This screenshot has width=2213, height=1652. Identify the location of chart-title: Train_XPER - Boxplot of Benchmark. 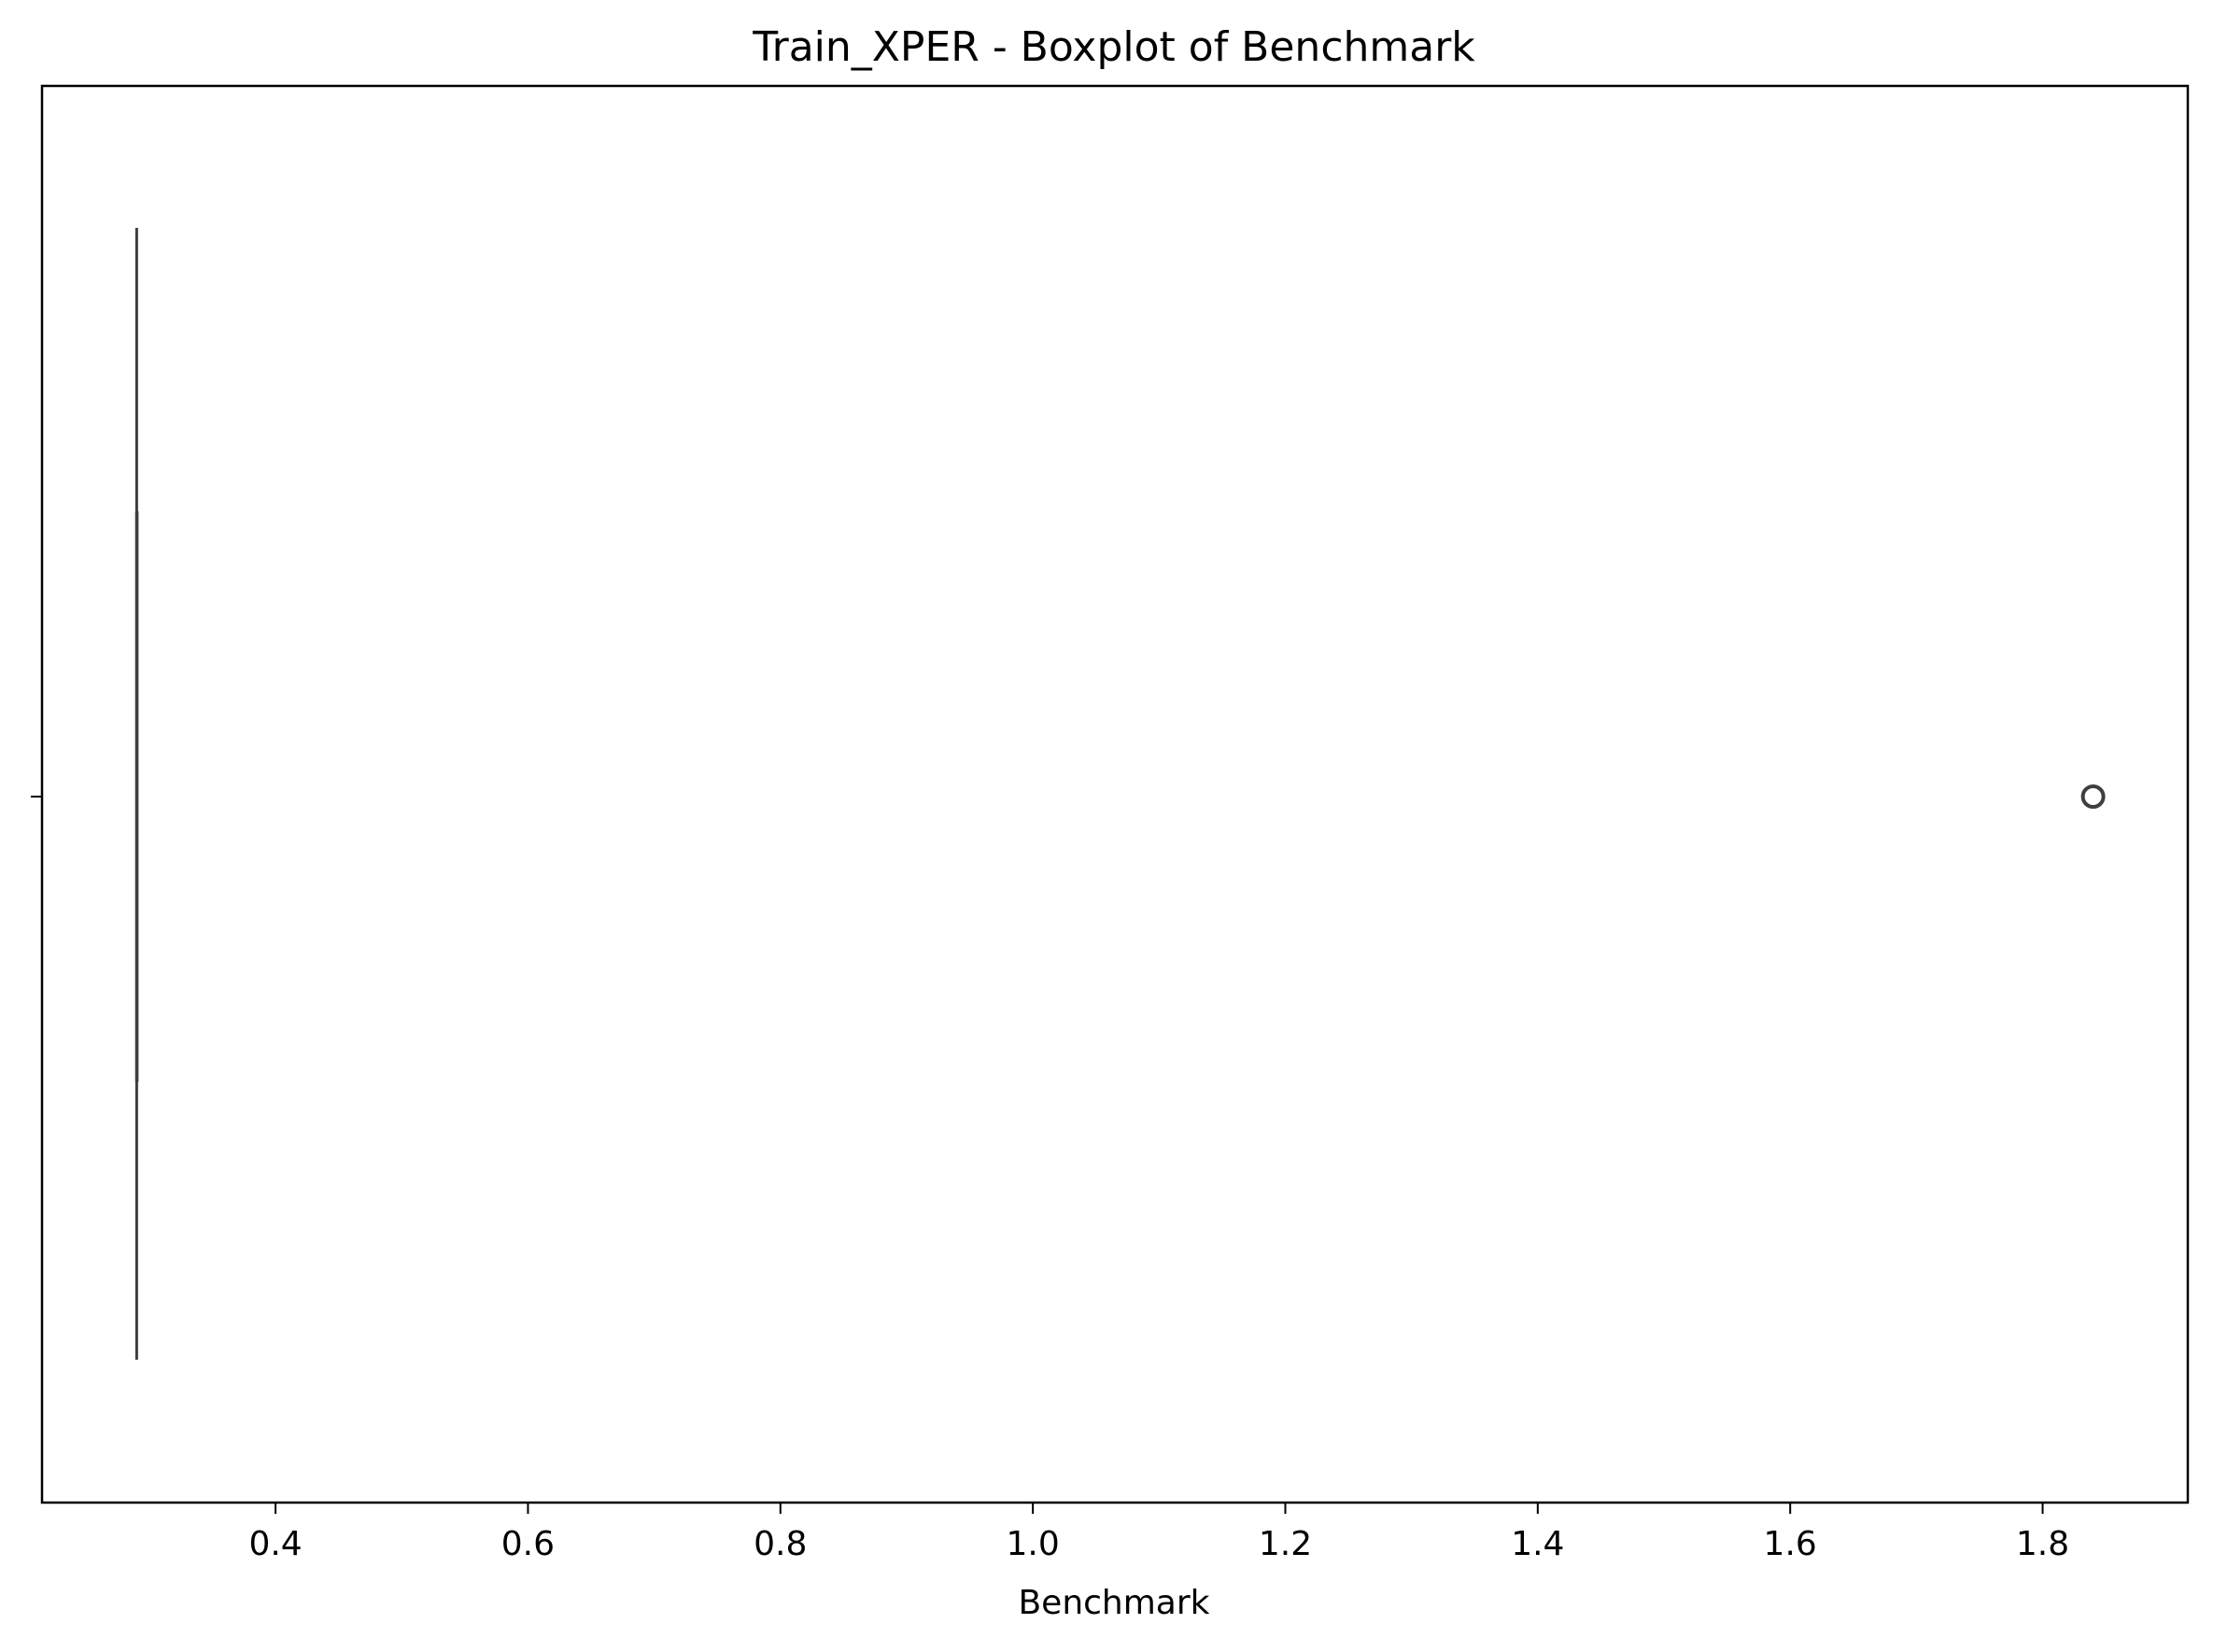
(1114, 47).